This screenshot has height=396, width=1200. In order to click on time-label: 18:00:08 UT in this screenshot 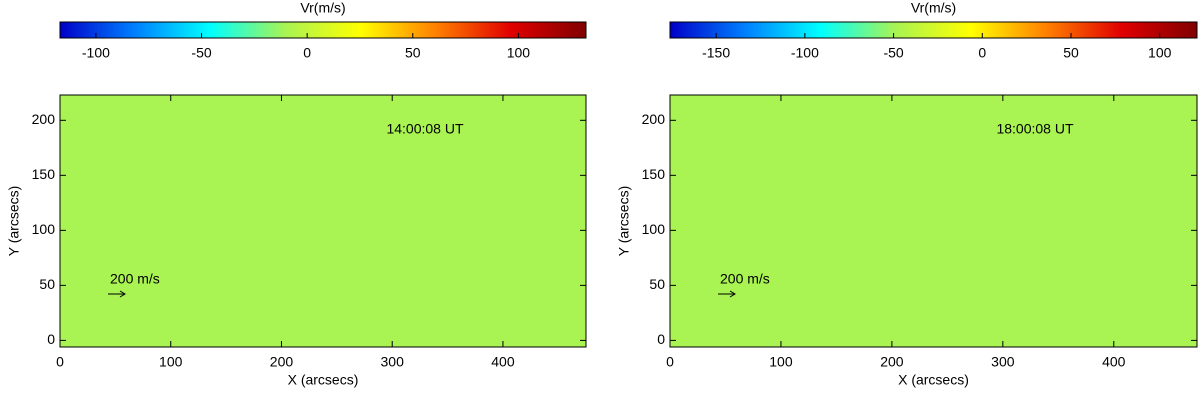, I will do `click(1034, 129)`.